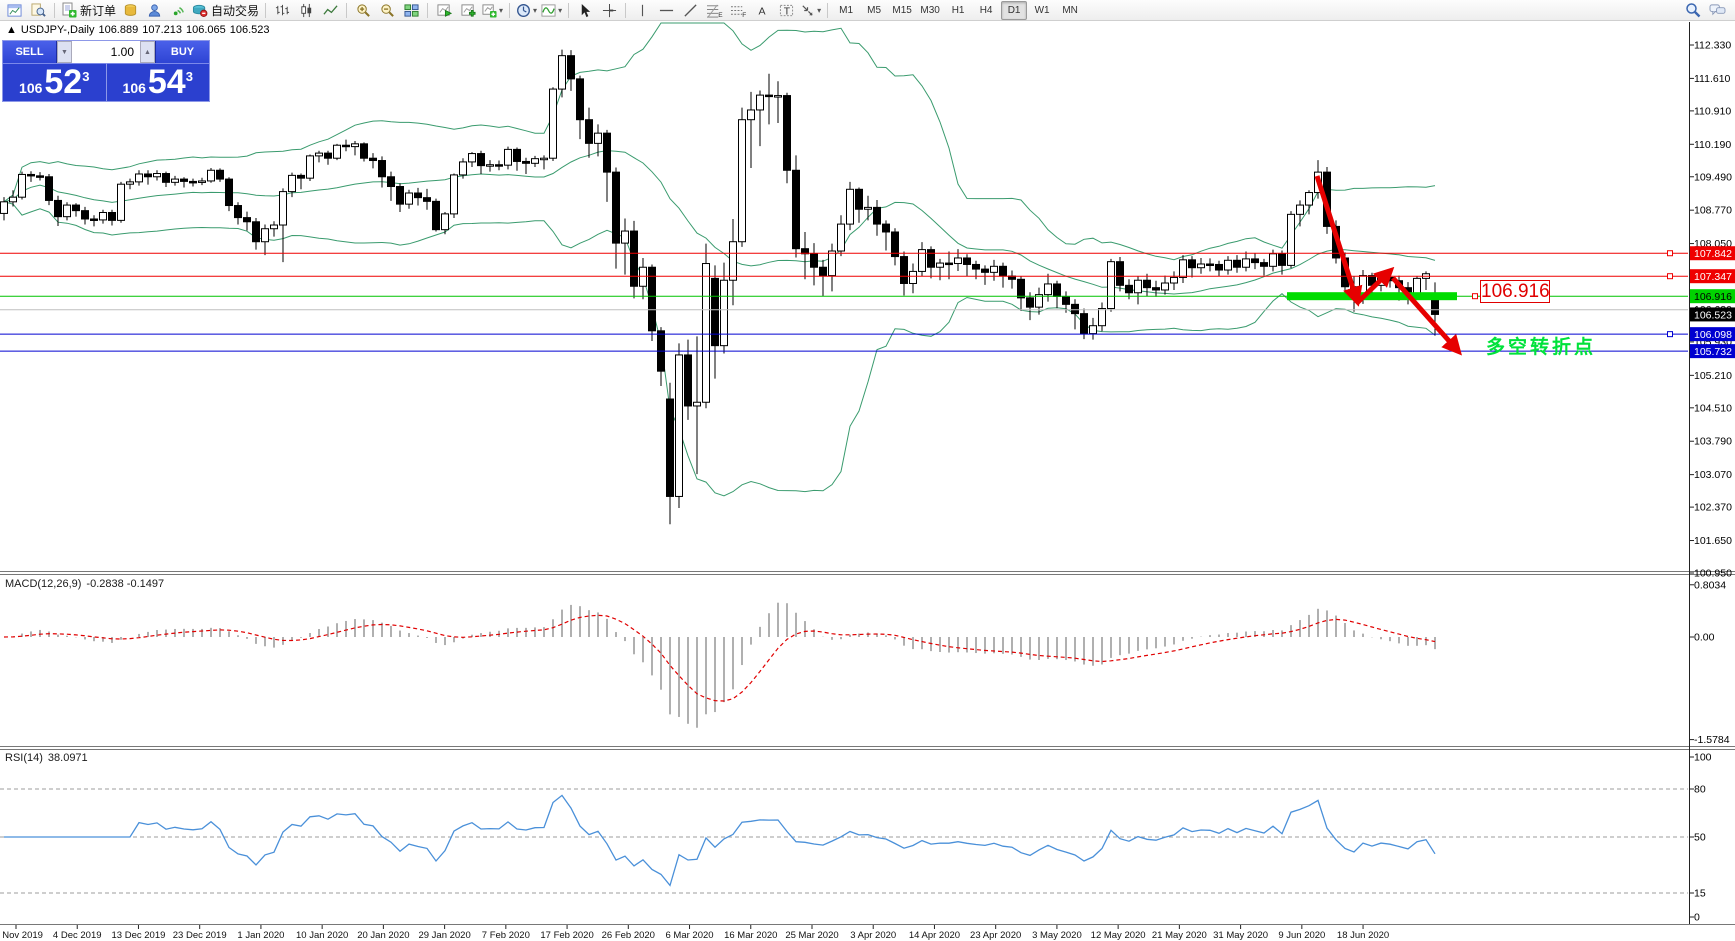  I want to click on buy-button: BUY, so click(182, 52).